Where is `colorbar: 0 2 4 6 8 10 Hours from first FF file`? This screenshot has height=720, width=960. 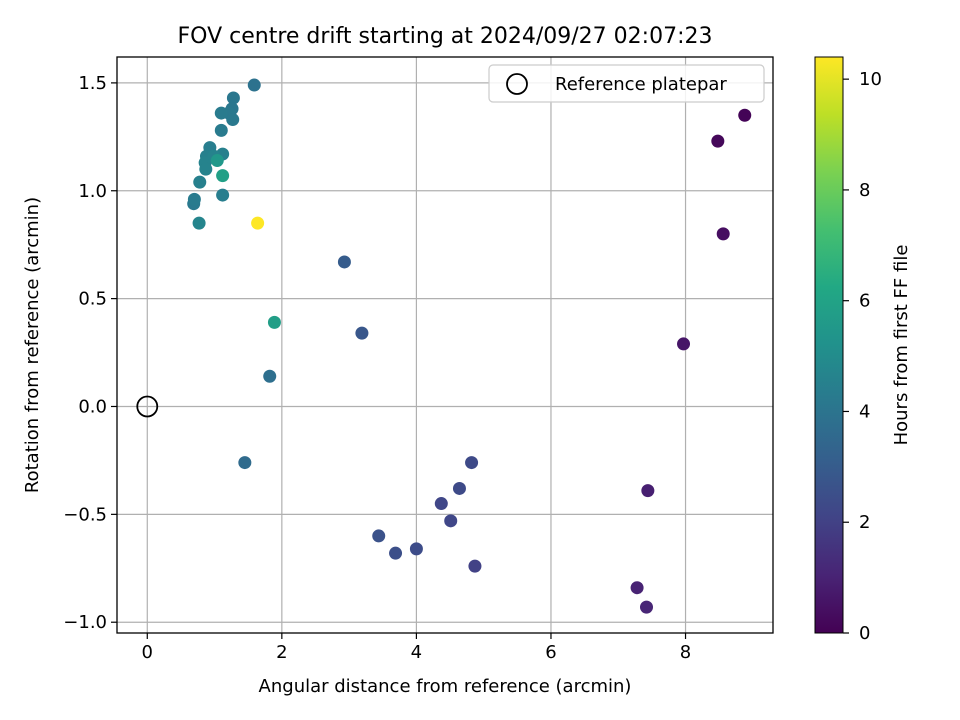 colorbar: 0 2 4 6 8 10 Hours from first FF file is located at coordinates (863, 350).